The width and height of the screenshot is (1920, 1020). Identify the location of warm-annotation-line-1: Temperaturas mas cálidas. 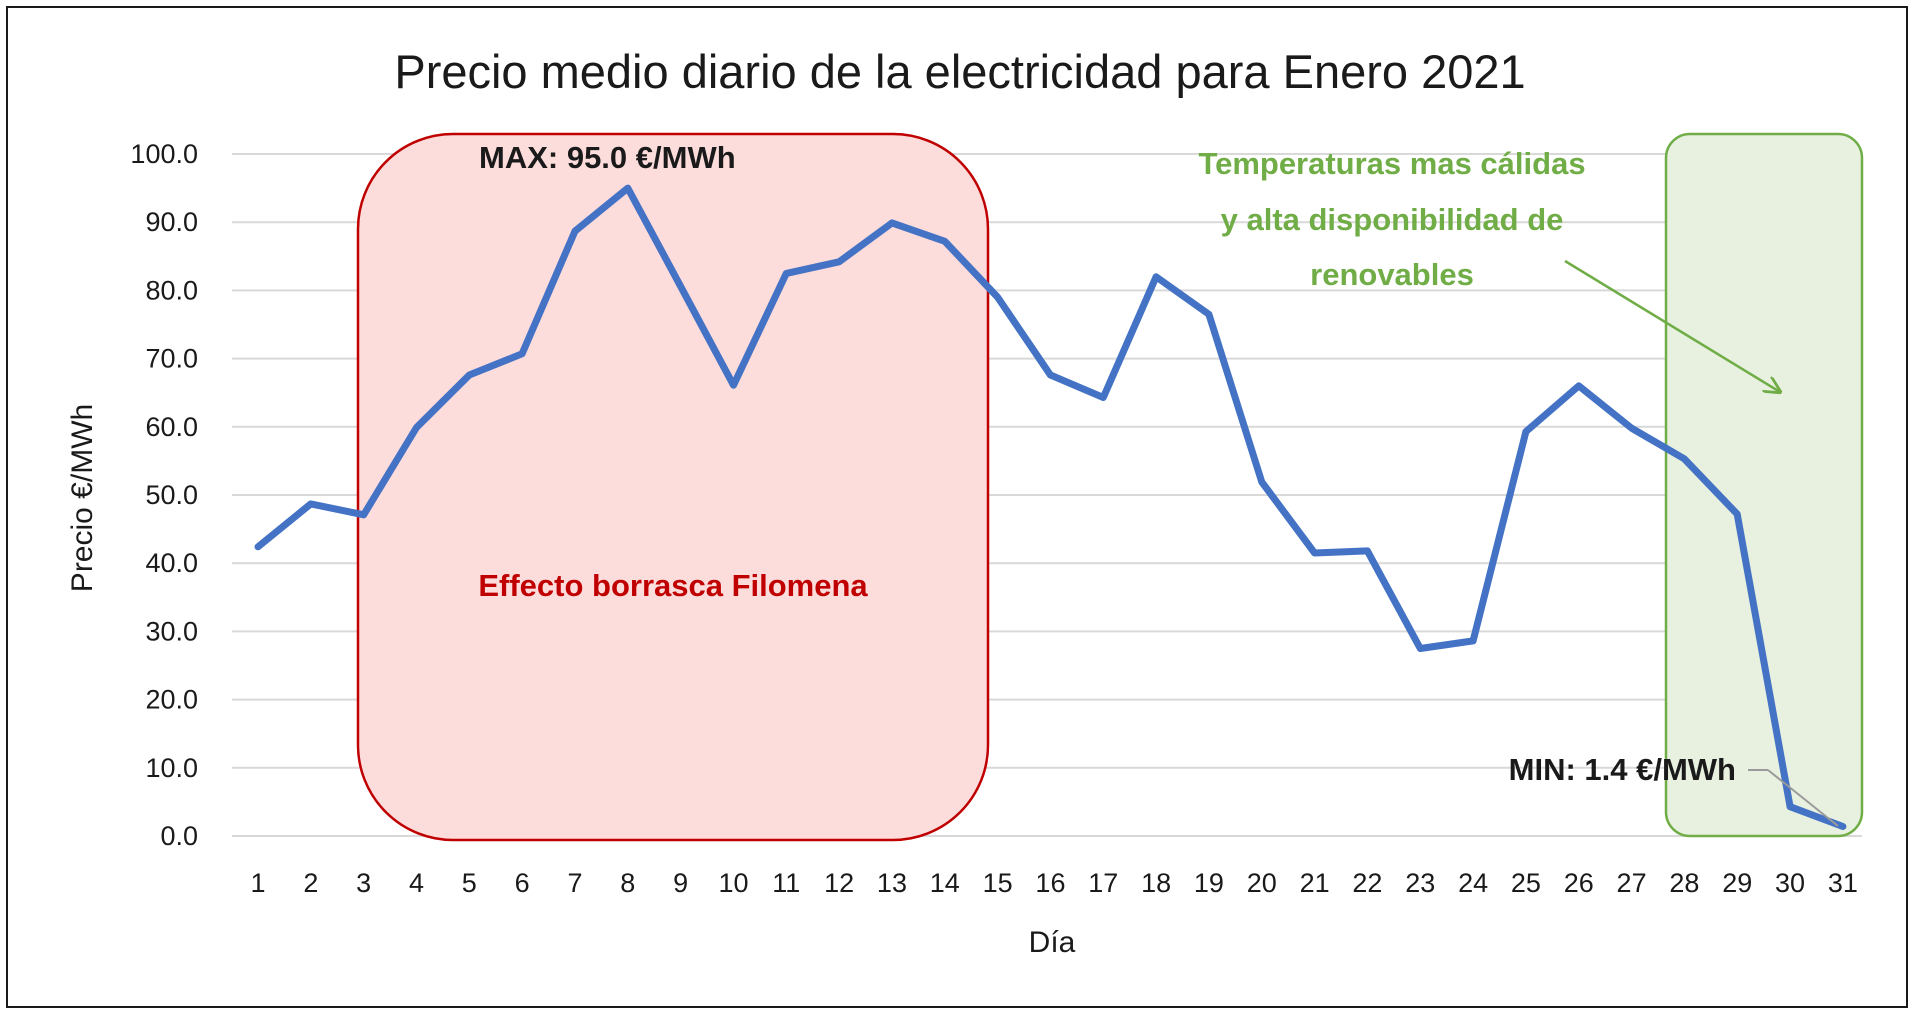
(1391, 163).